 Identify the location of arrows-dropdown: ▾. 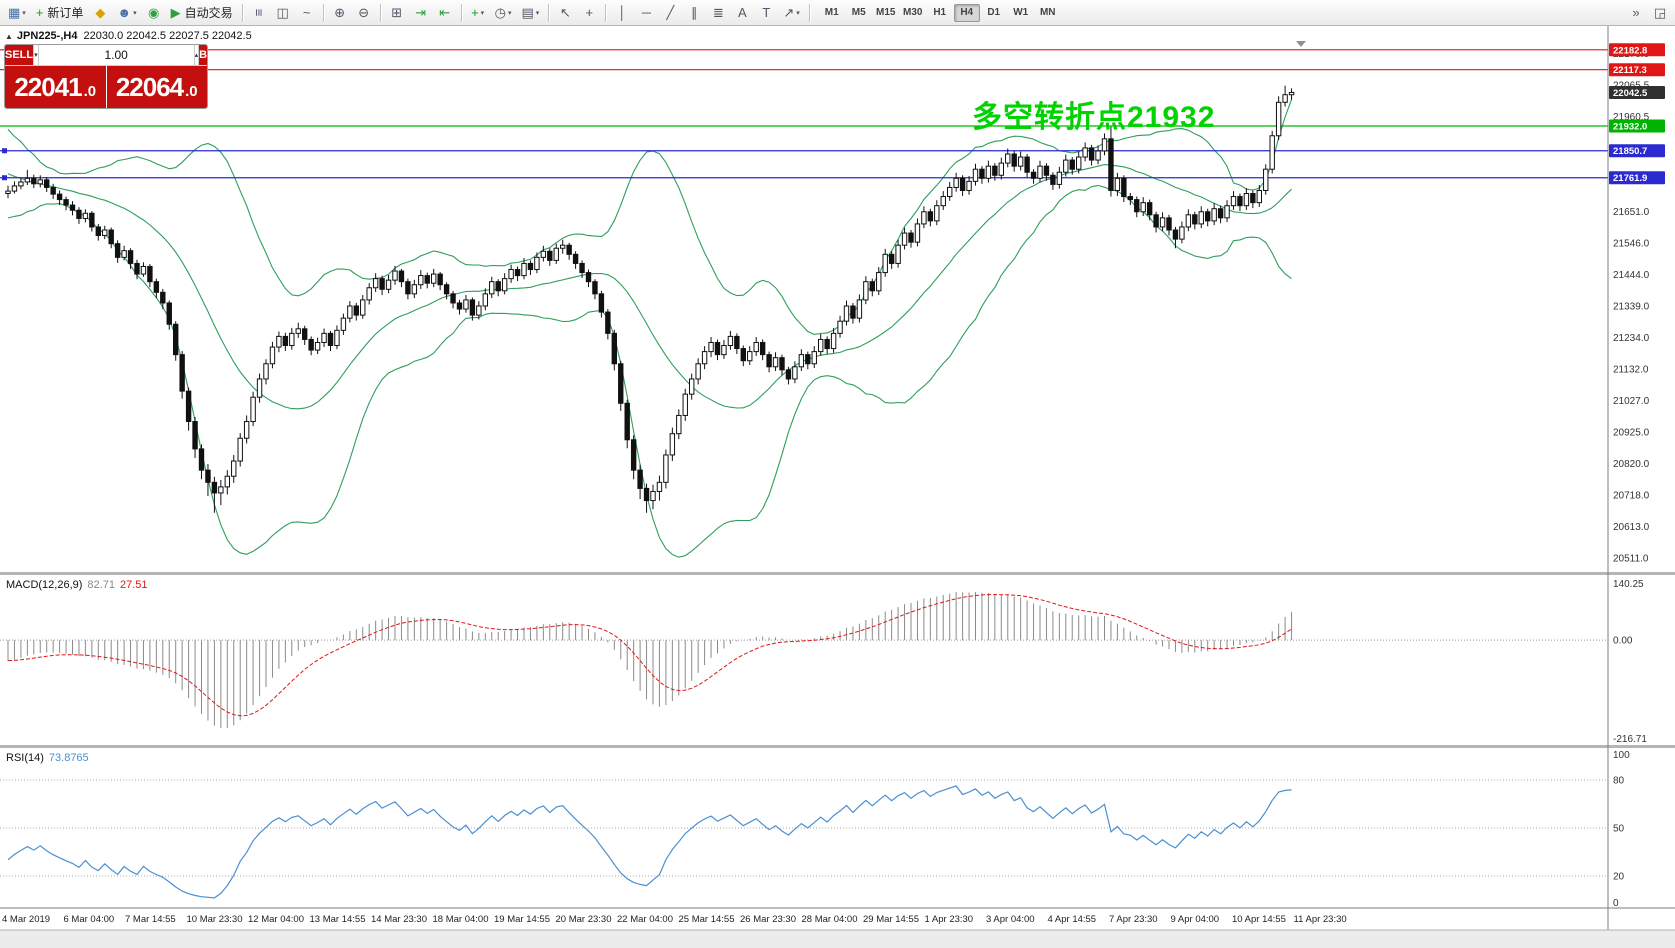
(798, 13).